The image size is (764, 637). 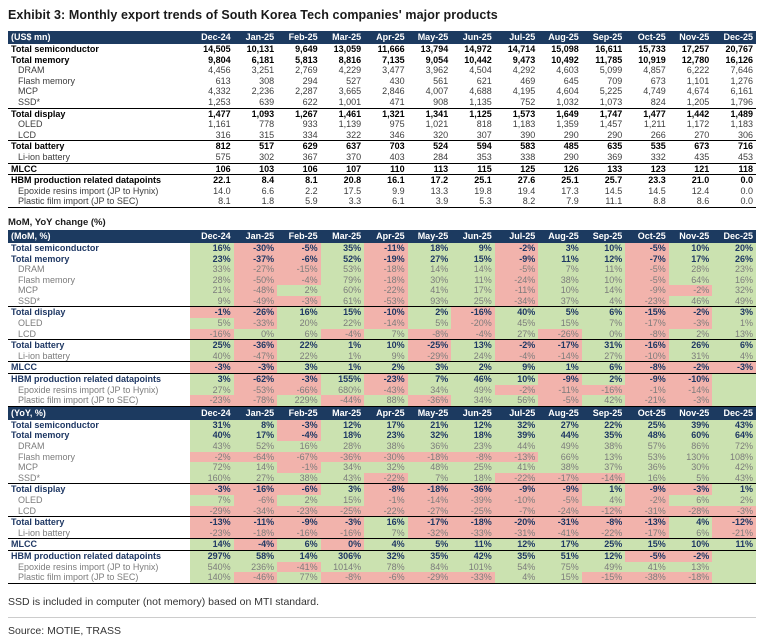 What do you see at coordinates (473, 544) in the screenshot?
I see `table-cell: 11%` at bounding box center [473, 544].